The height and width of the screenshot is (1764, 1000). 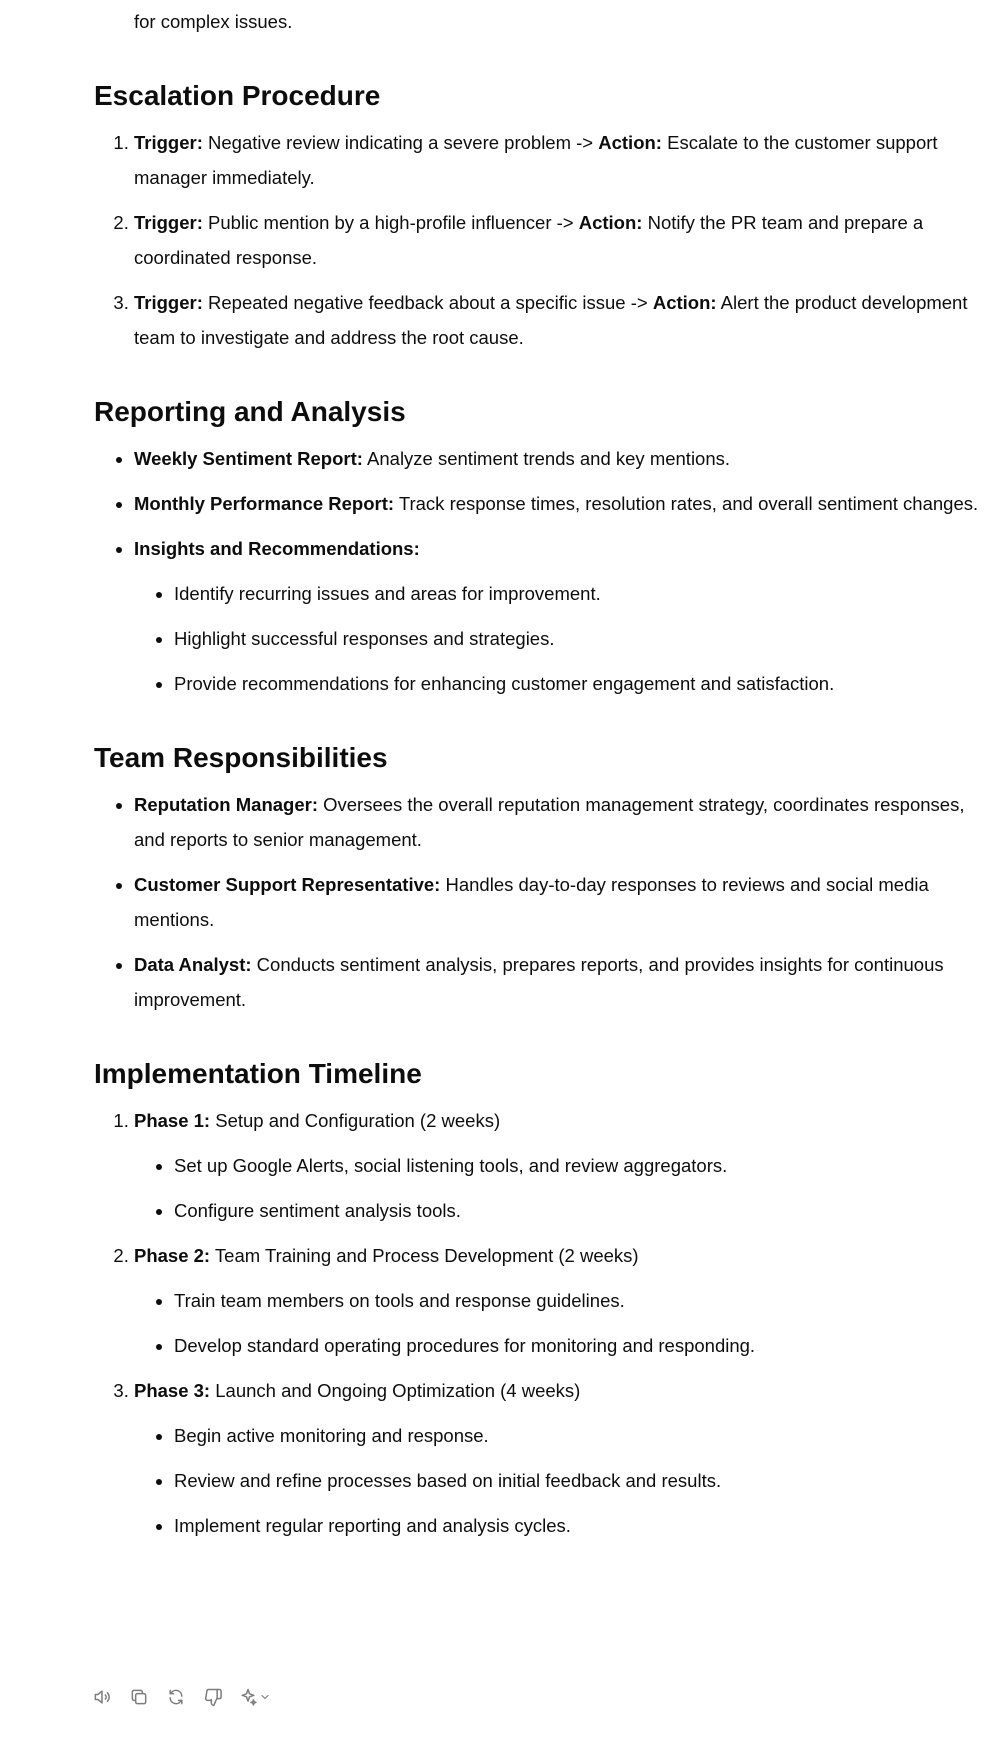 What do you see at coordinates (579, 1435) in the screenshot?
I see `sub-list-item: Begin active monitoring and response.` at bounding box center [579, 1435].